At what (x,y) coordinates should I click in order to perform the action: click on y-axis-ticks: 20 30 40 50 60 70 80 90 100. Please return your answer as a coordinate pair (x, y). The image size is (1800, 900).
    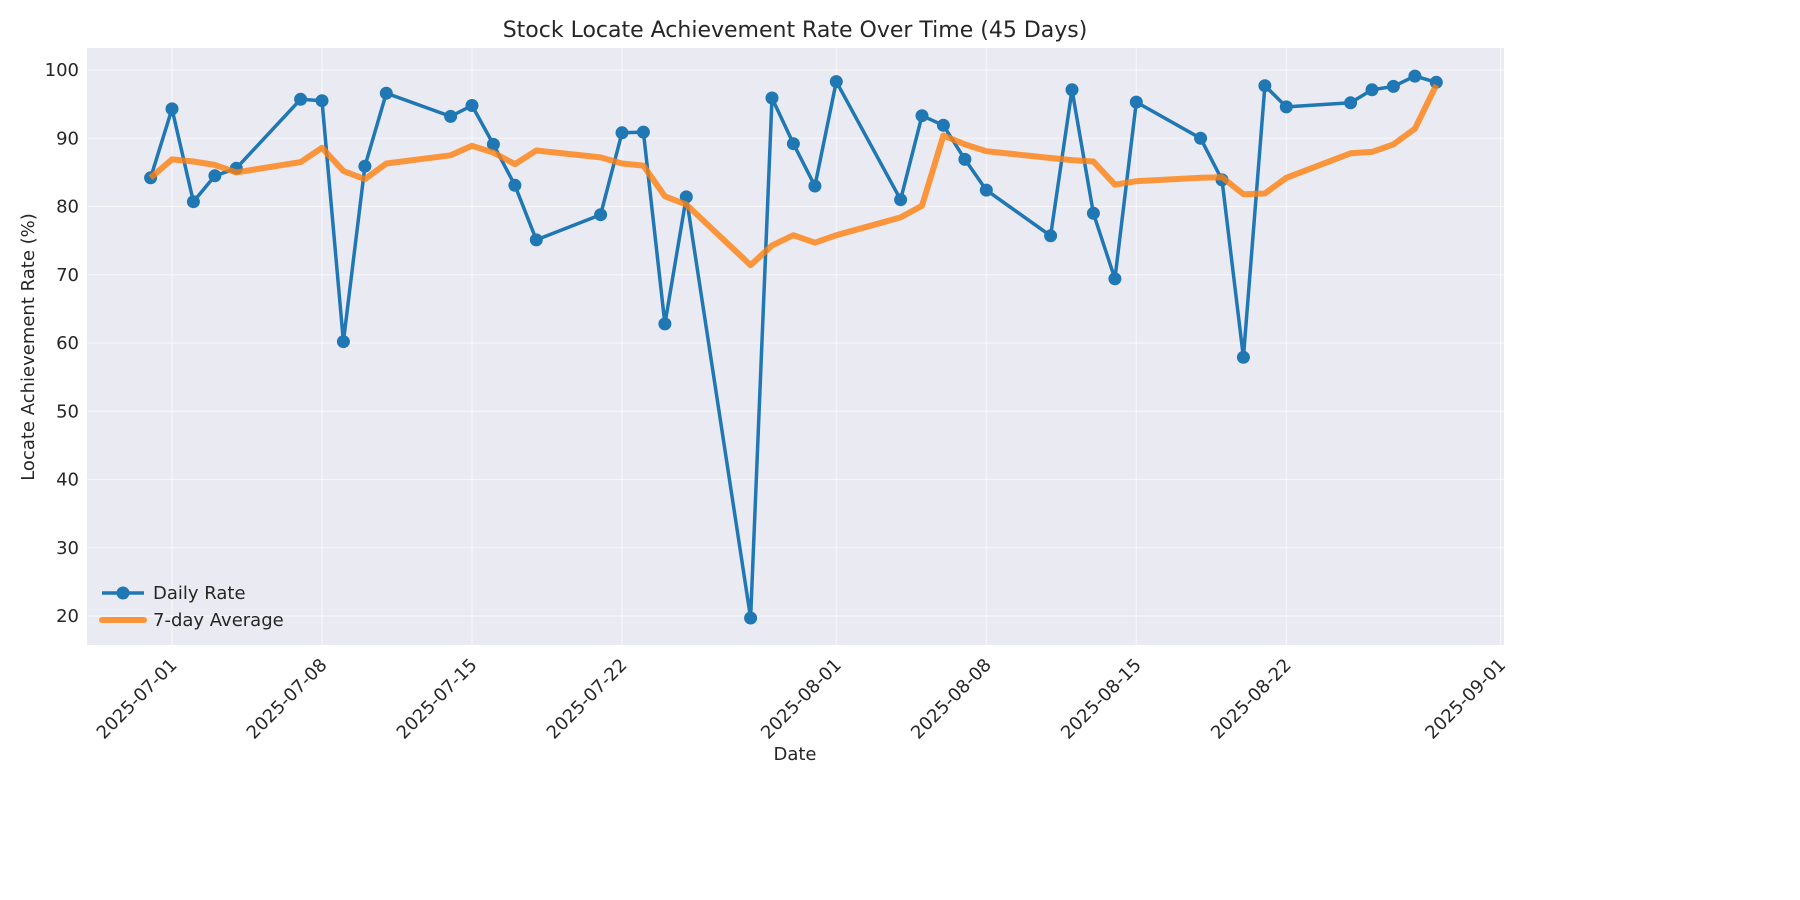
    Looking at the image, I should click on (62, 343).